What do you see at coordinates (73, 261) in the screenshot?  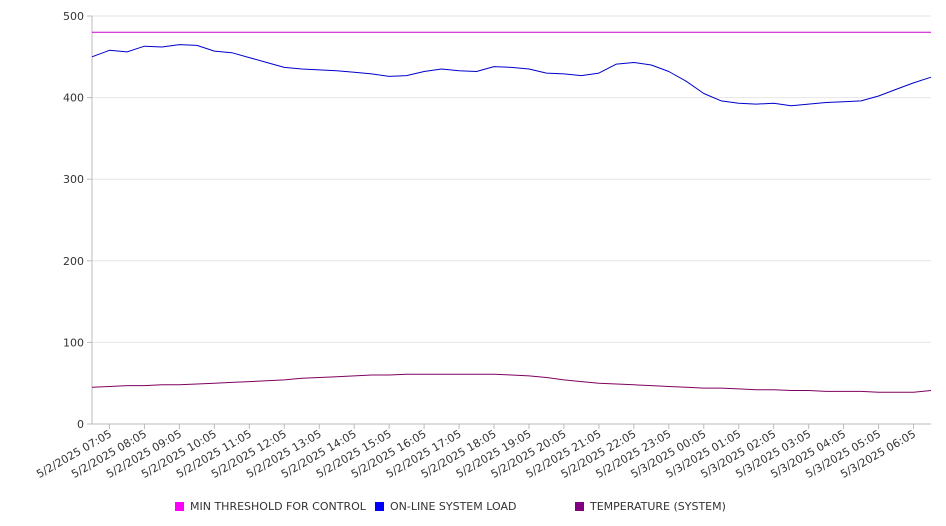 I see `y-tick-label: 200` at bounding box center [73, 261].